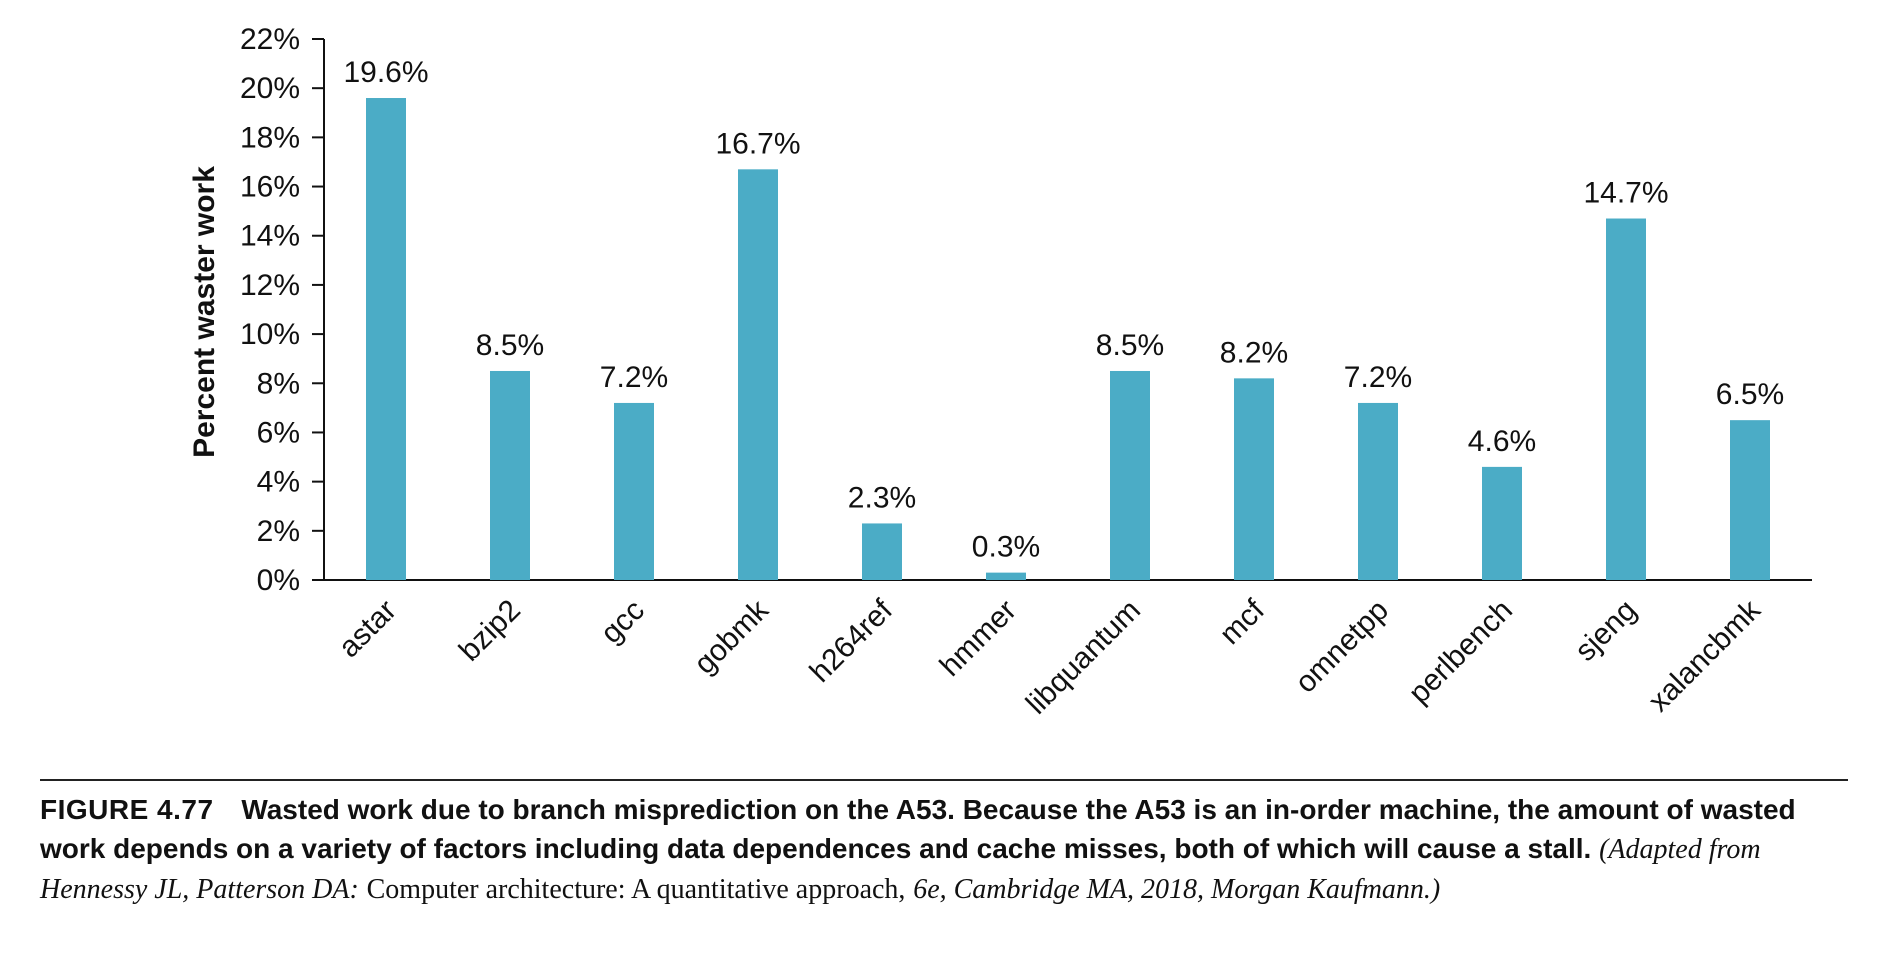 The image size is (1878, 972). I want to click on category-label-libquantum: libquantum, so click(1083, 657).